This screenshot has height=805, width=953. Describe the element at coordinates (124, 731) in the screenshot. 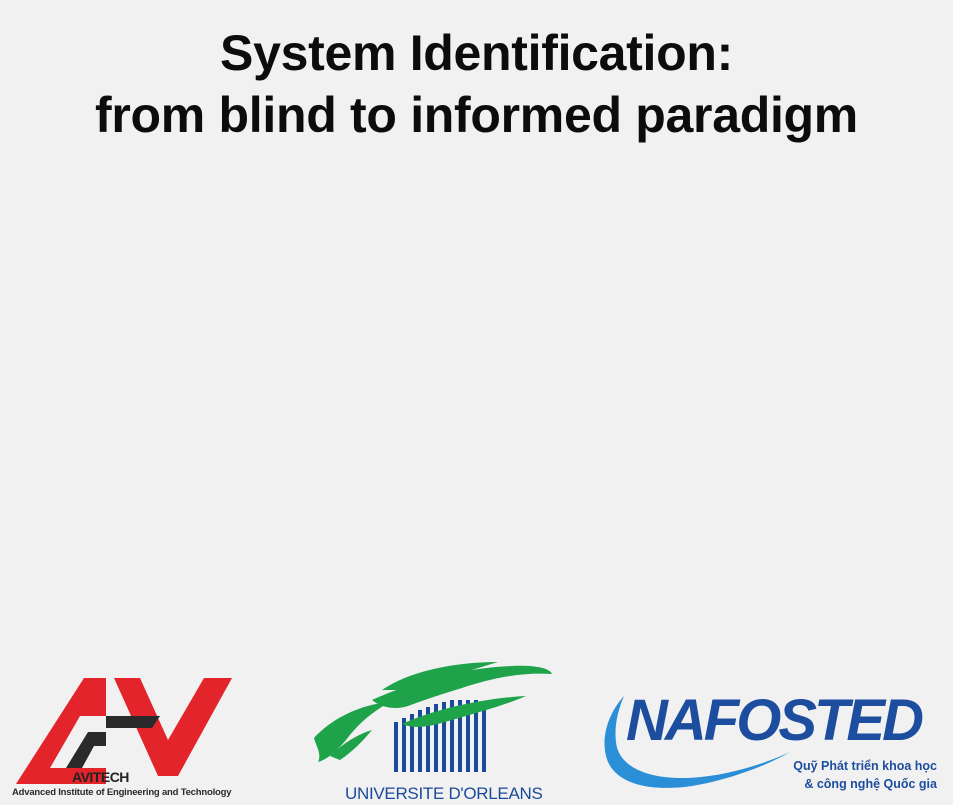

I see `avitech-emblem-icon` at that location.